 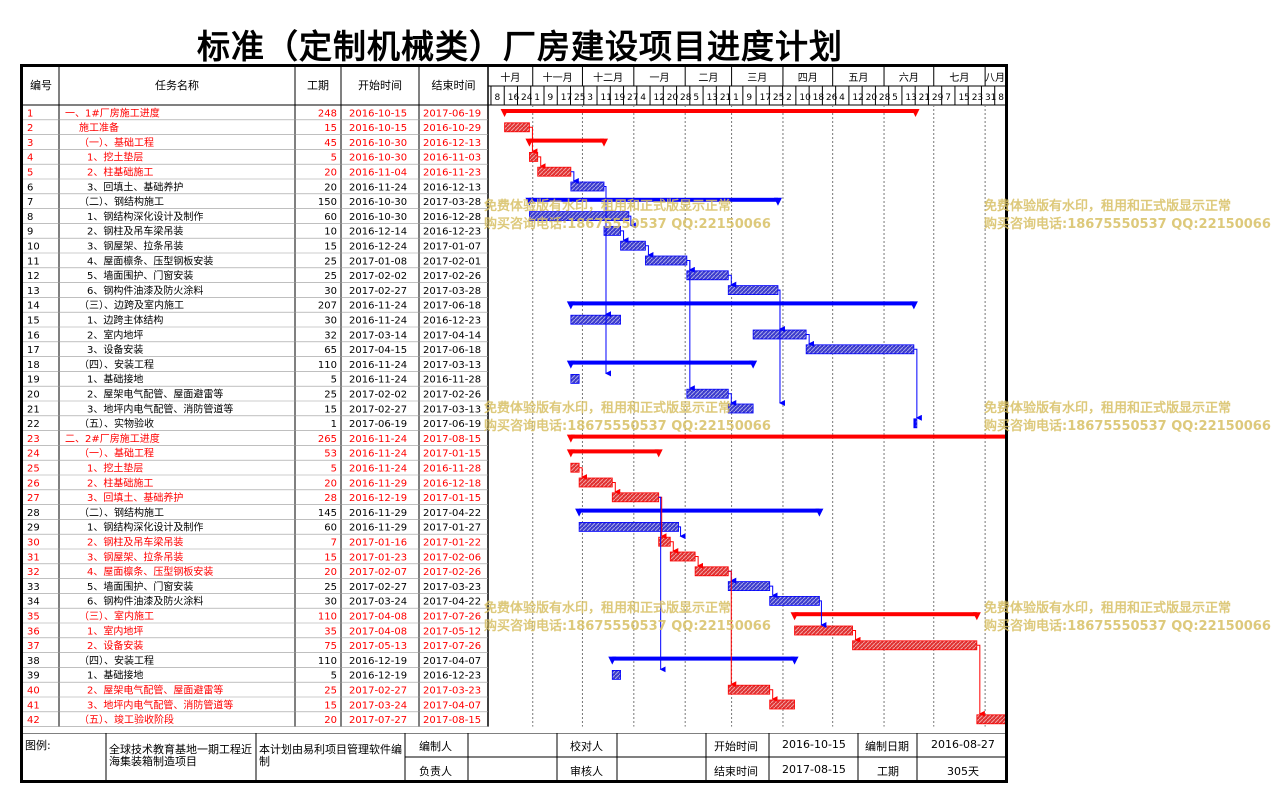 What do you see at coordinates (814, 744) in the screenshot?
I see `start-time-value: 2016-10-15` at bounding box center [814, 744].